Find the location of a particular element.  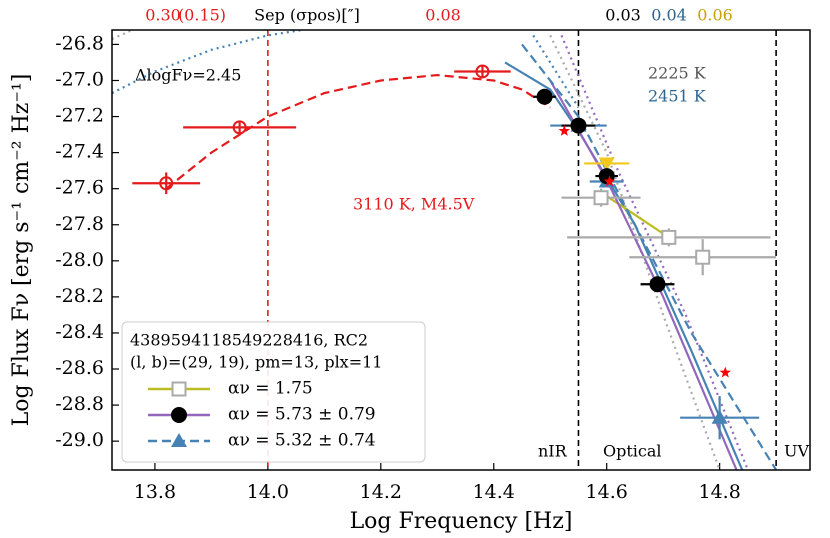

x-tick-label: 13.8 is located at coordinates (155, 492).